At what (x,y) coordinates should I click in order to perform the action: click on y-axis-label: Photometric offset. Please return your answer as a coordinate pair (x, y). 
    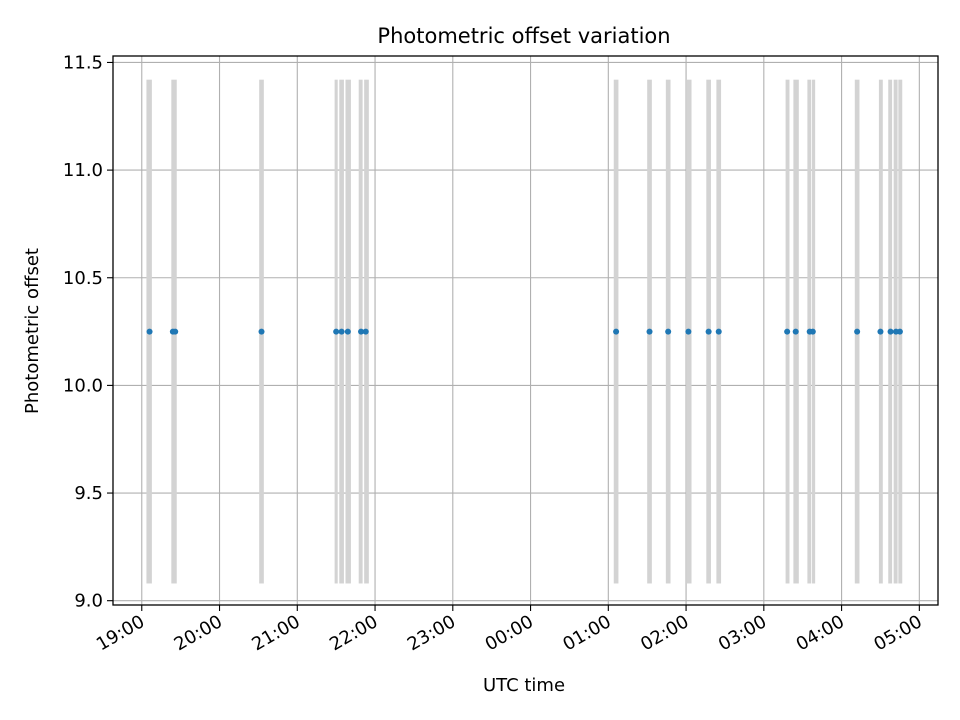
    Looking at the image, I should click on (32, 331).